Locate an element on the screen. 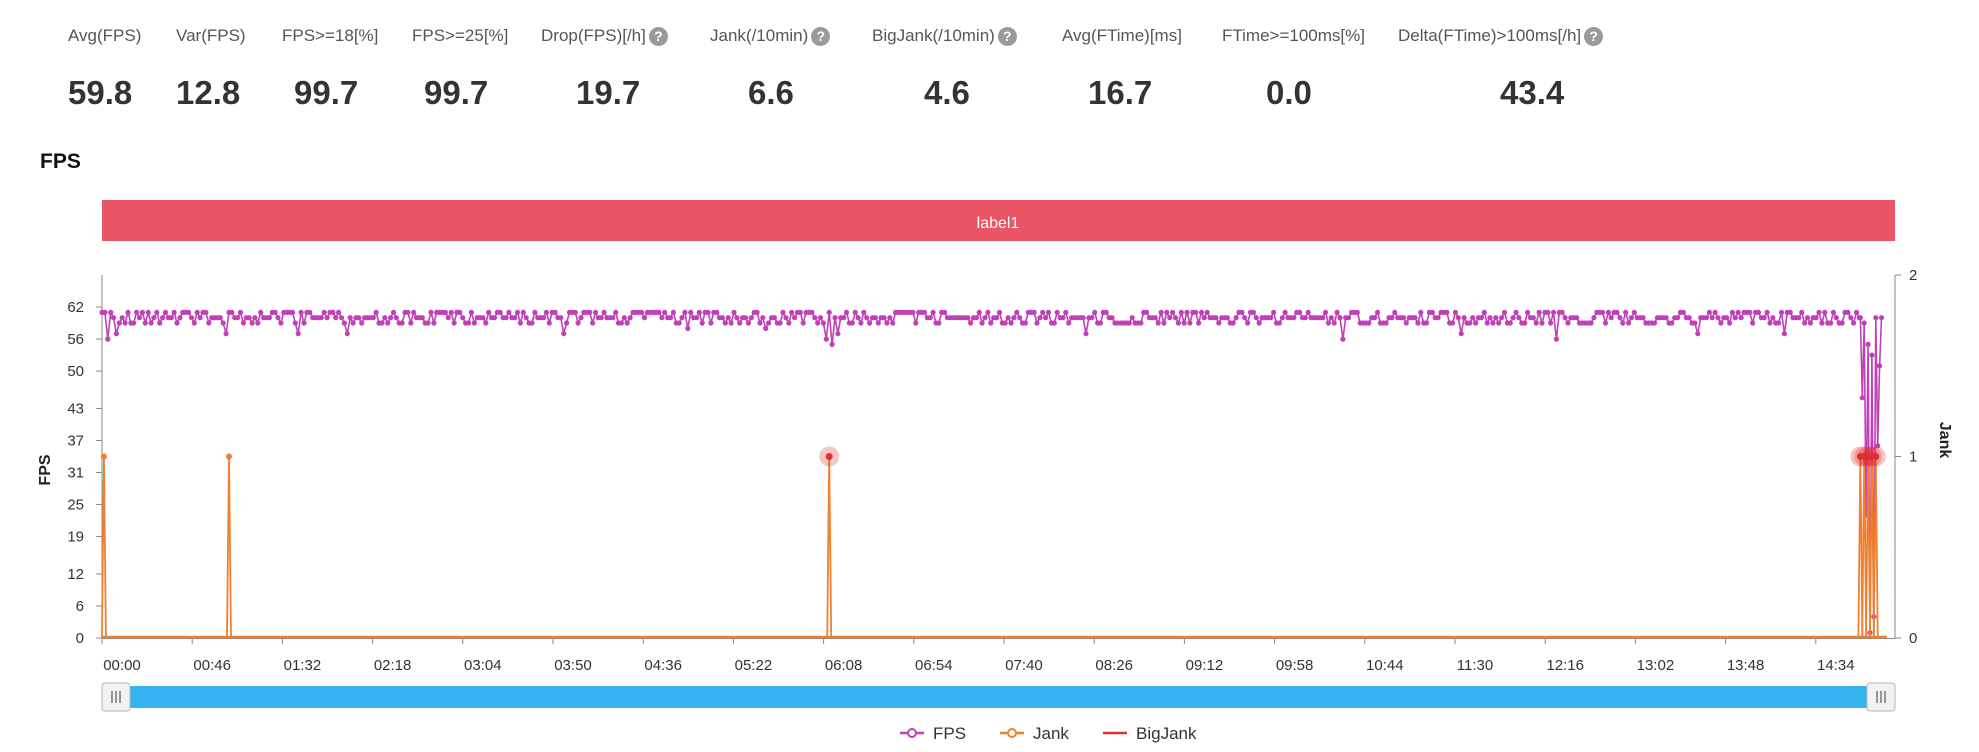 This screenshot has width=1979, height=752. stat-label-text: Avg(FPS) is located at coordinates (105, 35).